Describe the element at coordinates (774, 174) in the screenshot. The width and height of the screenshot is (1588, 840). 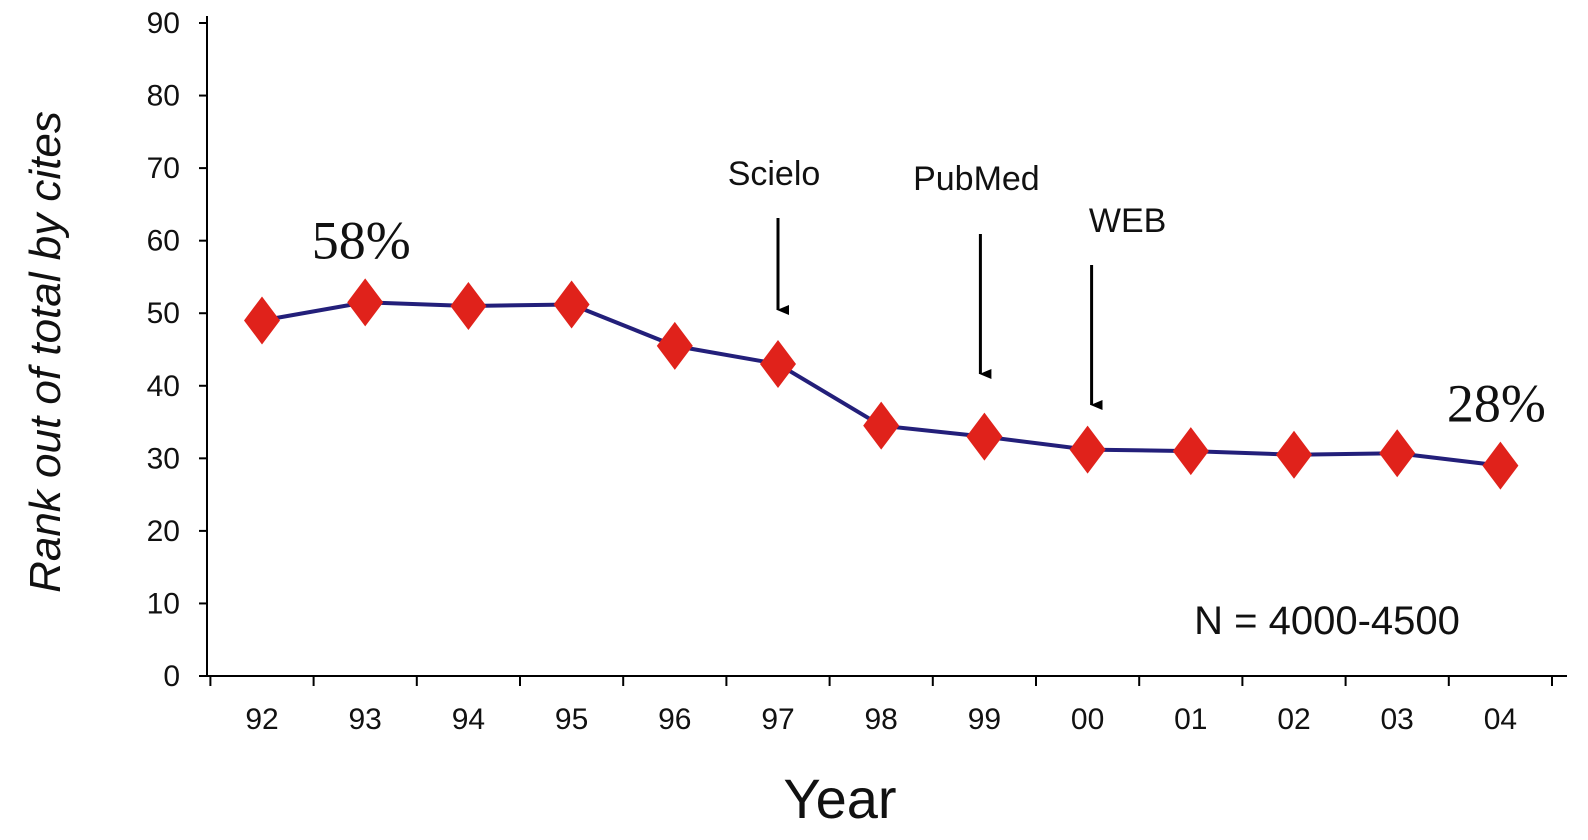
I see `event-label: Scielo` at that location.